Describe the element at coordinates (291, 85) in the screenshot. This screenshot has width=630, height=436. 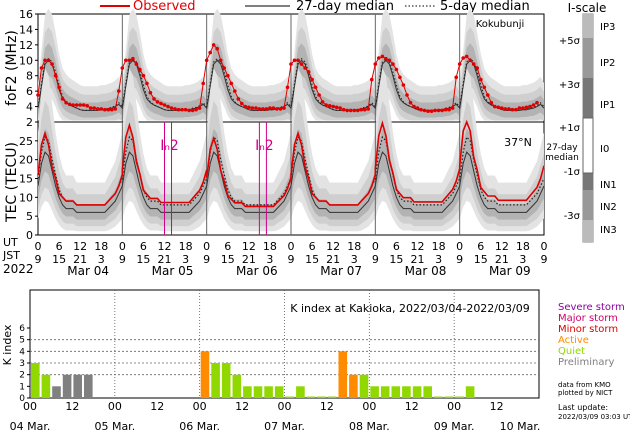
I see `fof2-median27-line` at that location.